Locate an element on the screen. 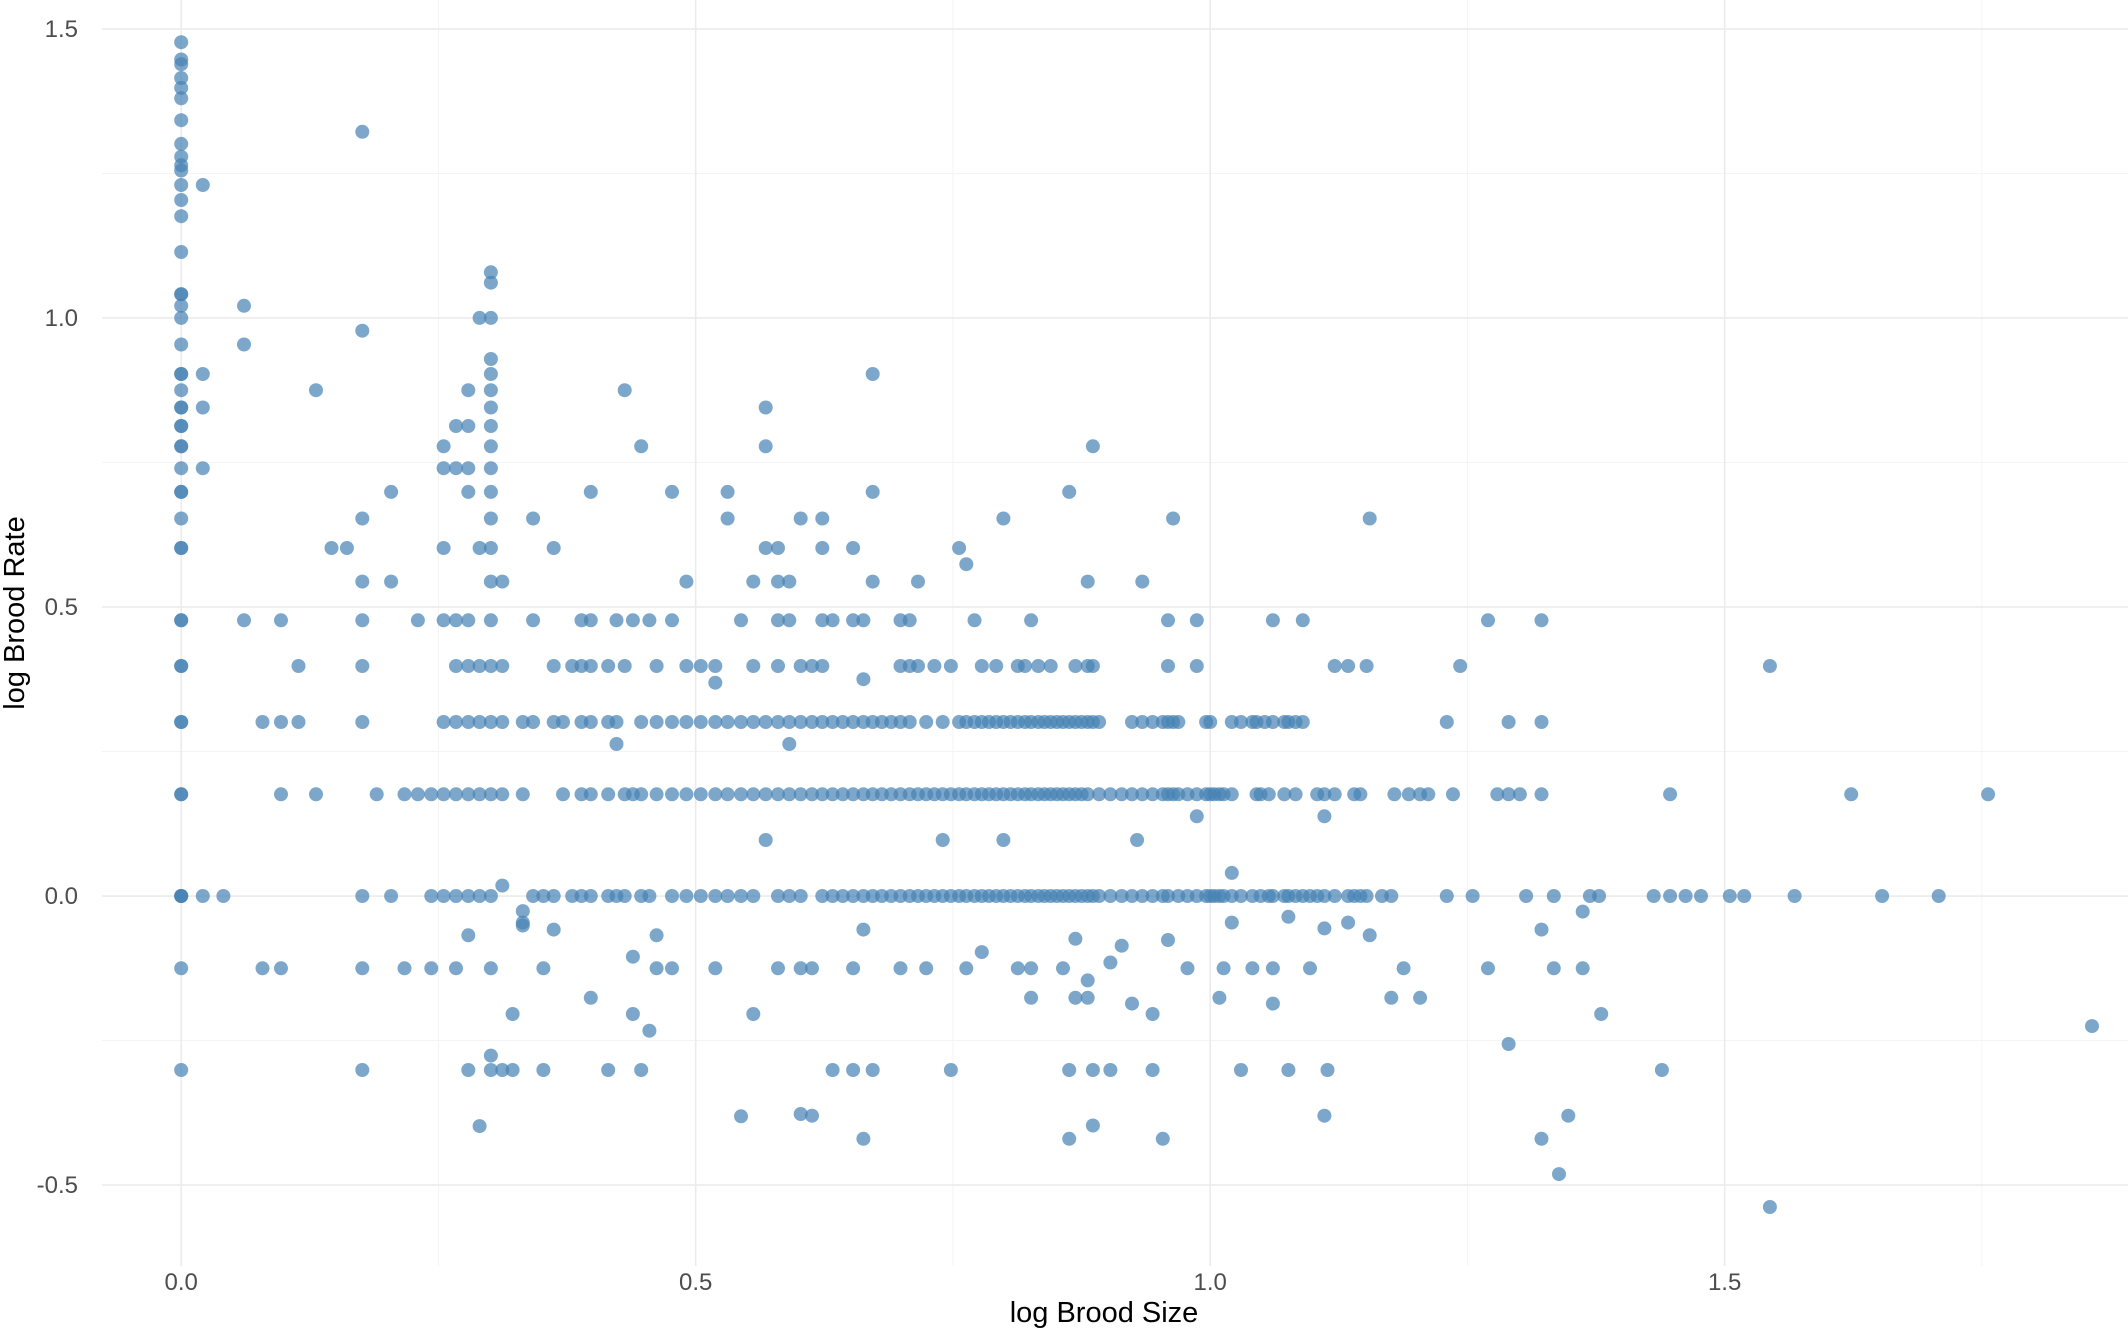 The width and height of the screenshot is (2128, 1332). x-axis-tick-labels: 0.0 0.5 1.0 1.5 is located at coordinates (953, 1282).